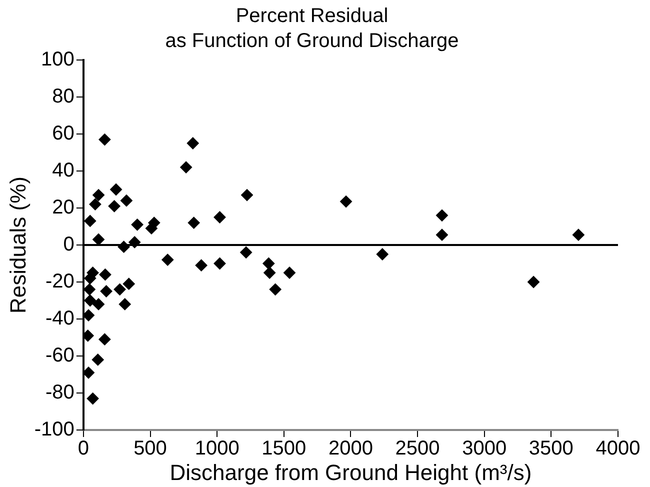  What do you see at coordinates (63, 133) in the screenshot?
I see `y-tick-label: 60` at bounding box center [63, 133].